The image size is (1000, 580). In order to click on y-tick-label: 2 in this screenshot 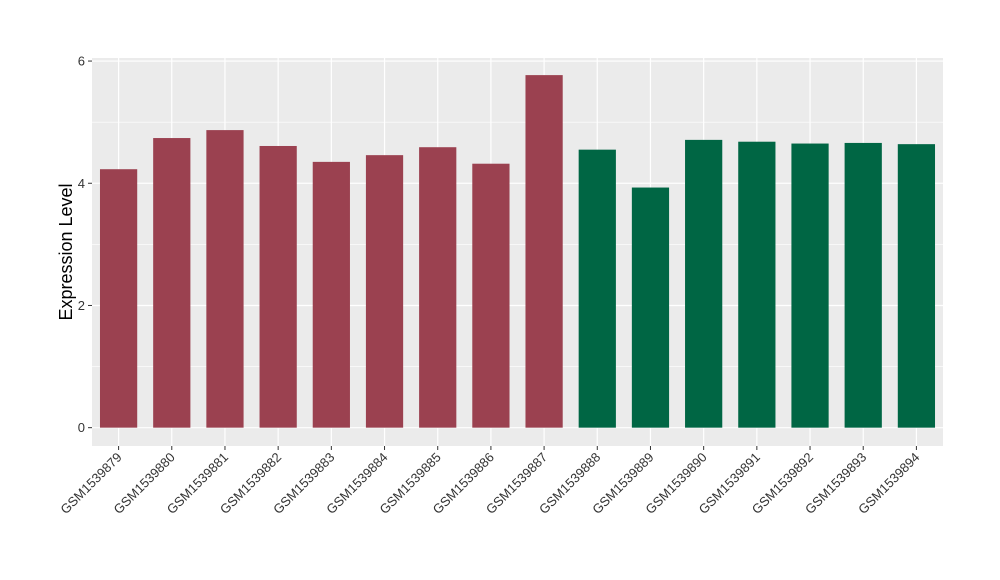, I will do `click(81, 305)`.